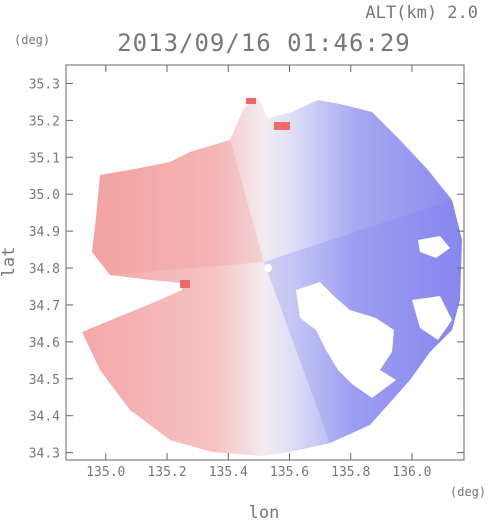  What do you see at coordinates (44, 232) in the screenshot?
I see `y-tick-label: 34.9` at bounding box center [44, 232].